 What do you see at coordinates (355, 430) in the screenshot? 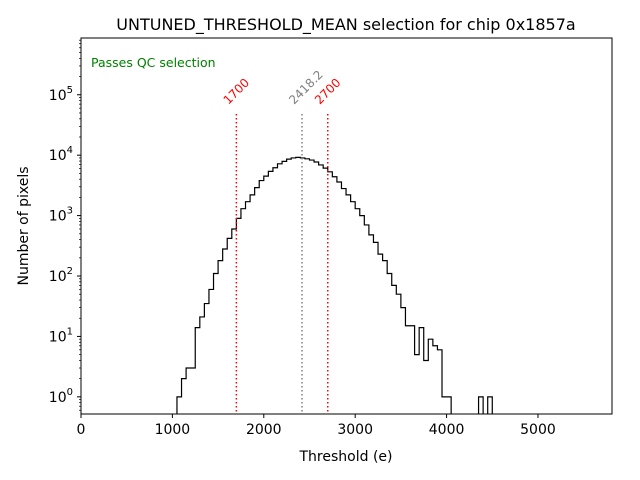
I see `x-tick-label: 3000` at bounding box center [355, 430].